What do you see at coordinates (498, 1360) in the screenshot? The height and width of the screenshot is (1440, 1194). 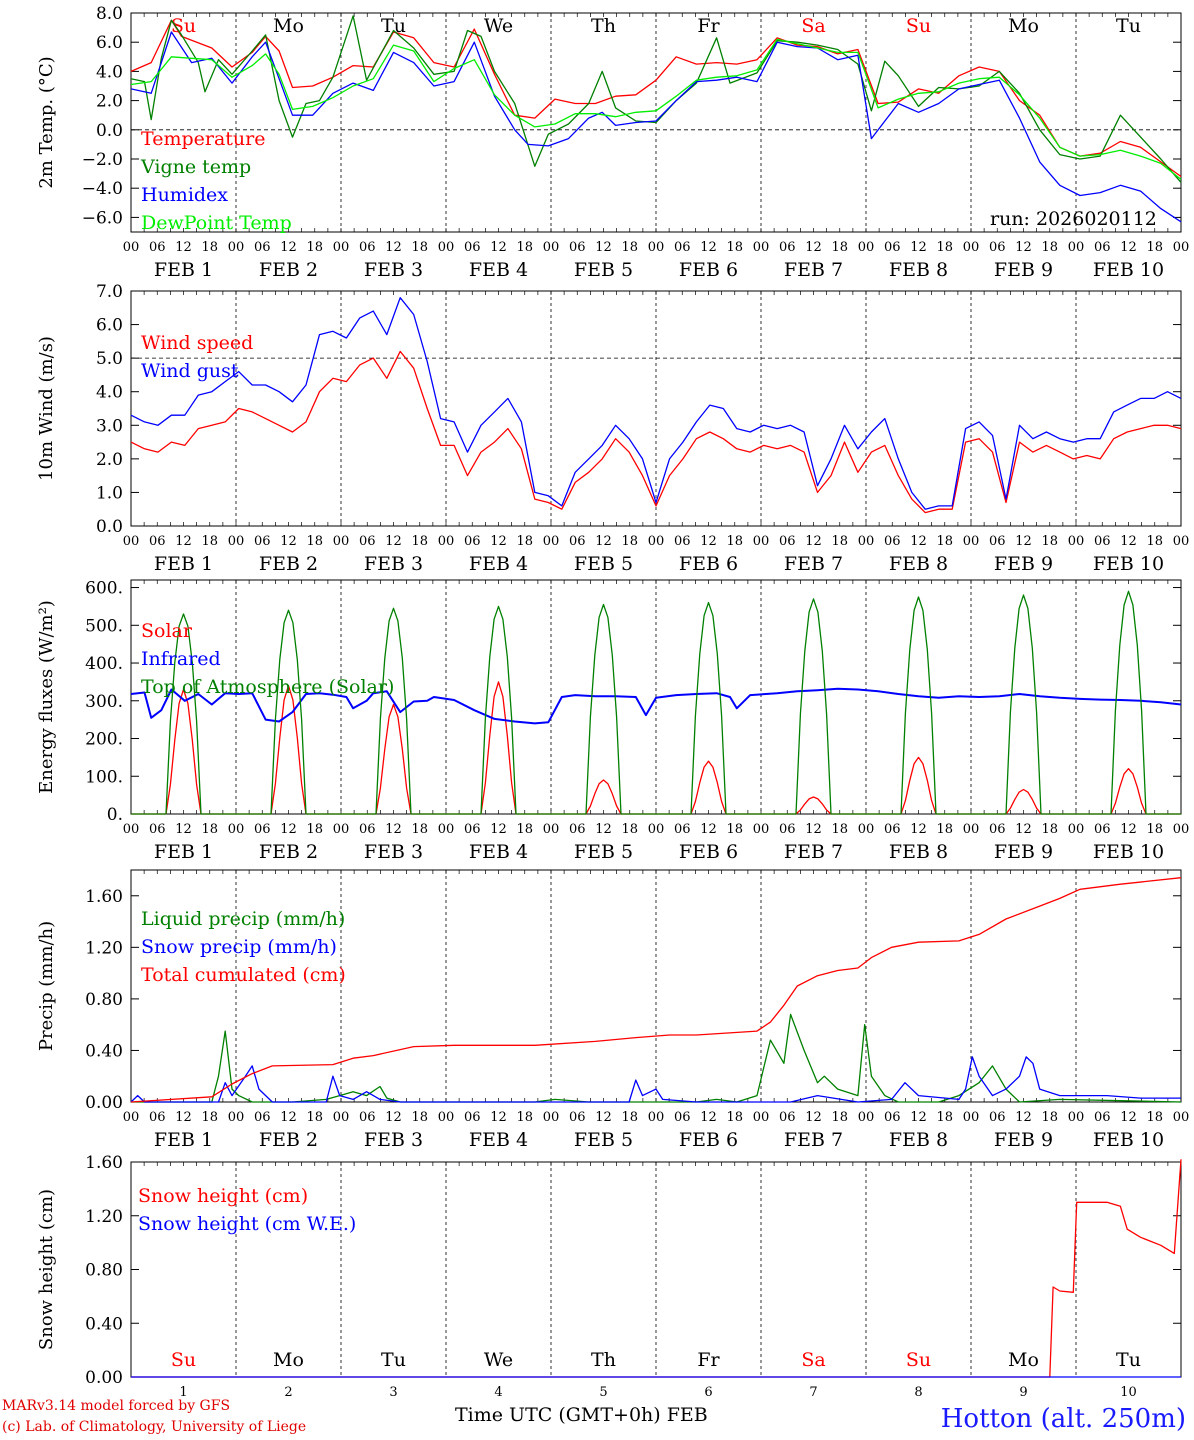 I see `dow-label-bottom: We` at bounding box center [498, 1360].